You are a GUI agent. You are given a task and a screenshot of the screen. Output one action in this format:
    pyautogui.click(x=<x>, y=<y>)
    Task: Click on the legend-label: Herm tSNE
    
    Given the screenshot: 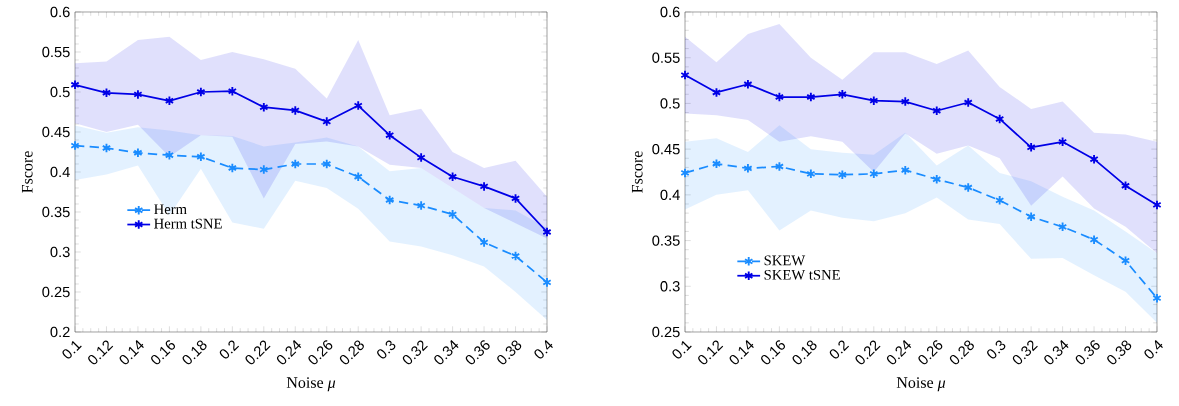 What is the action you would take?
    pyautogui.click(x=188, y=223)
    